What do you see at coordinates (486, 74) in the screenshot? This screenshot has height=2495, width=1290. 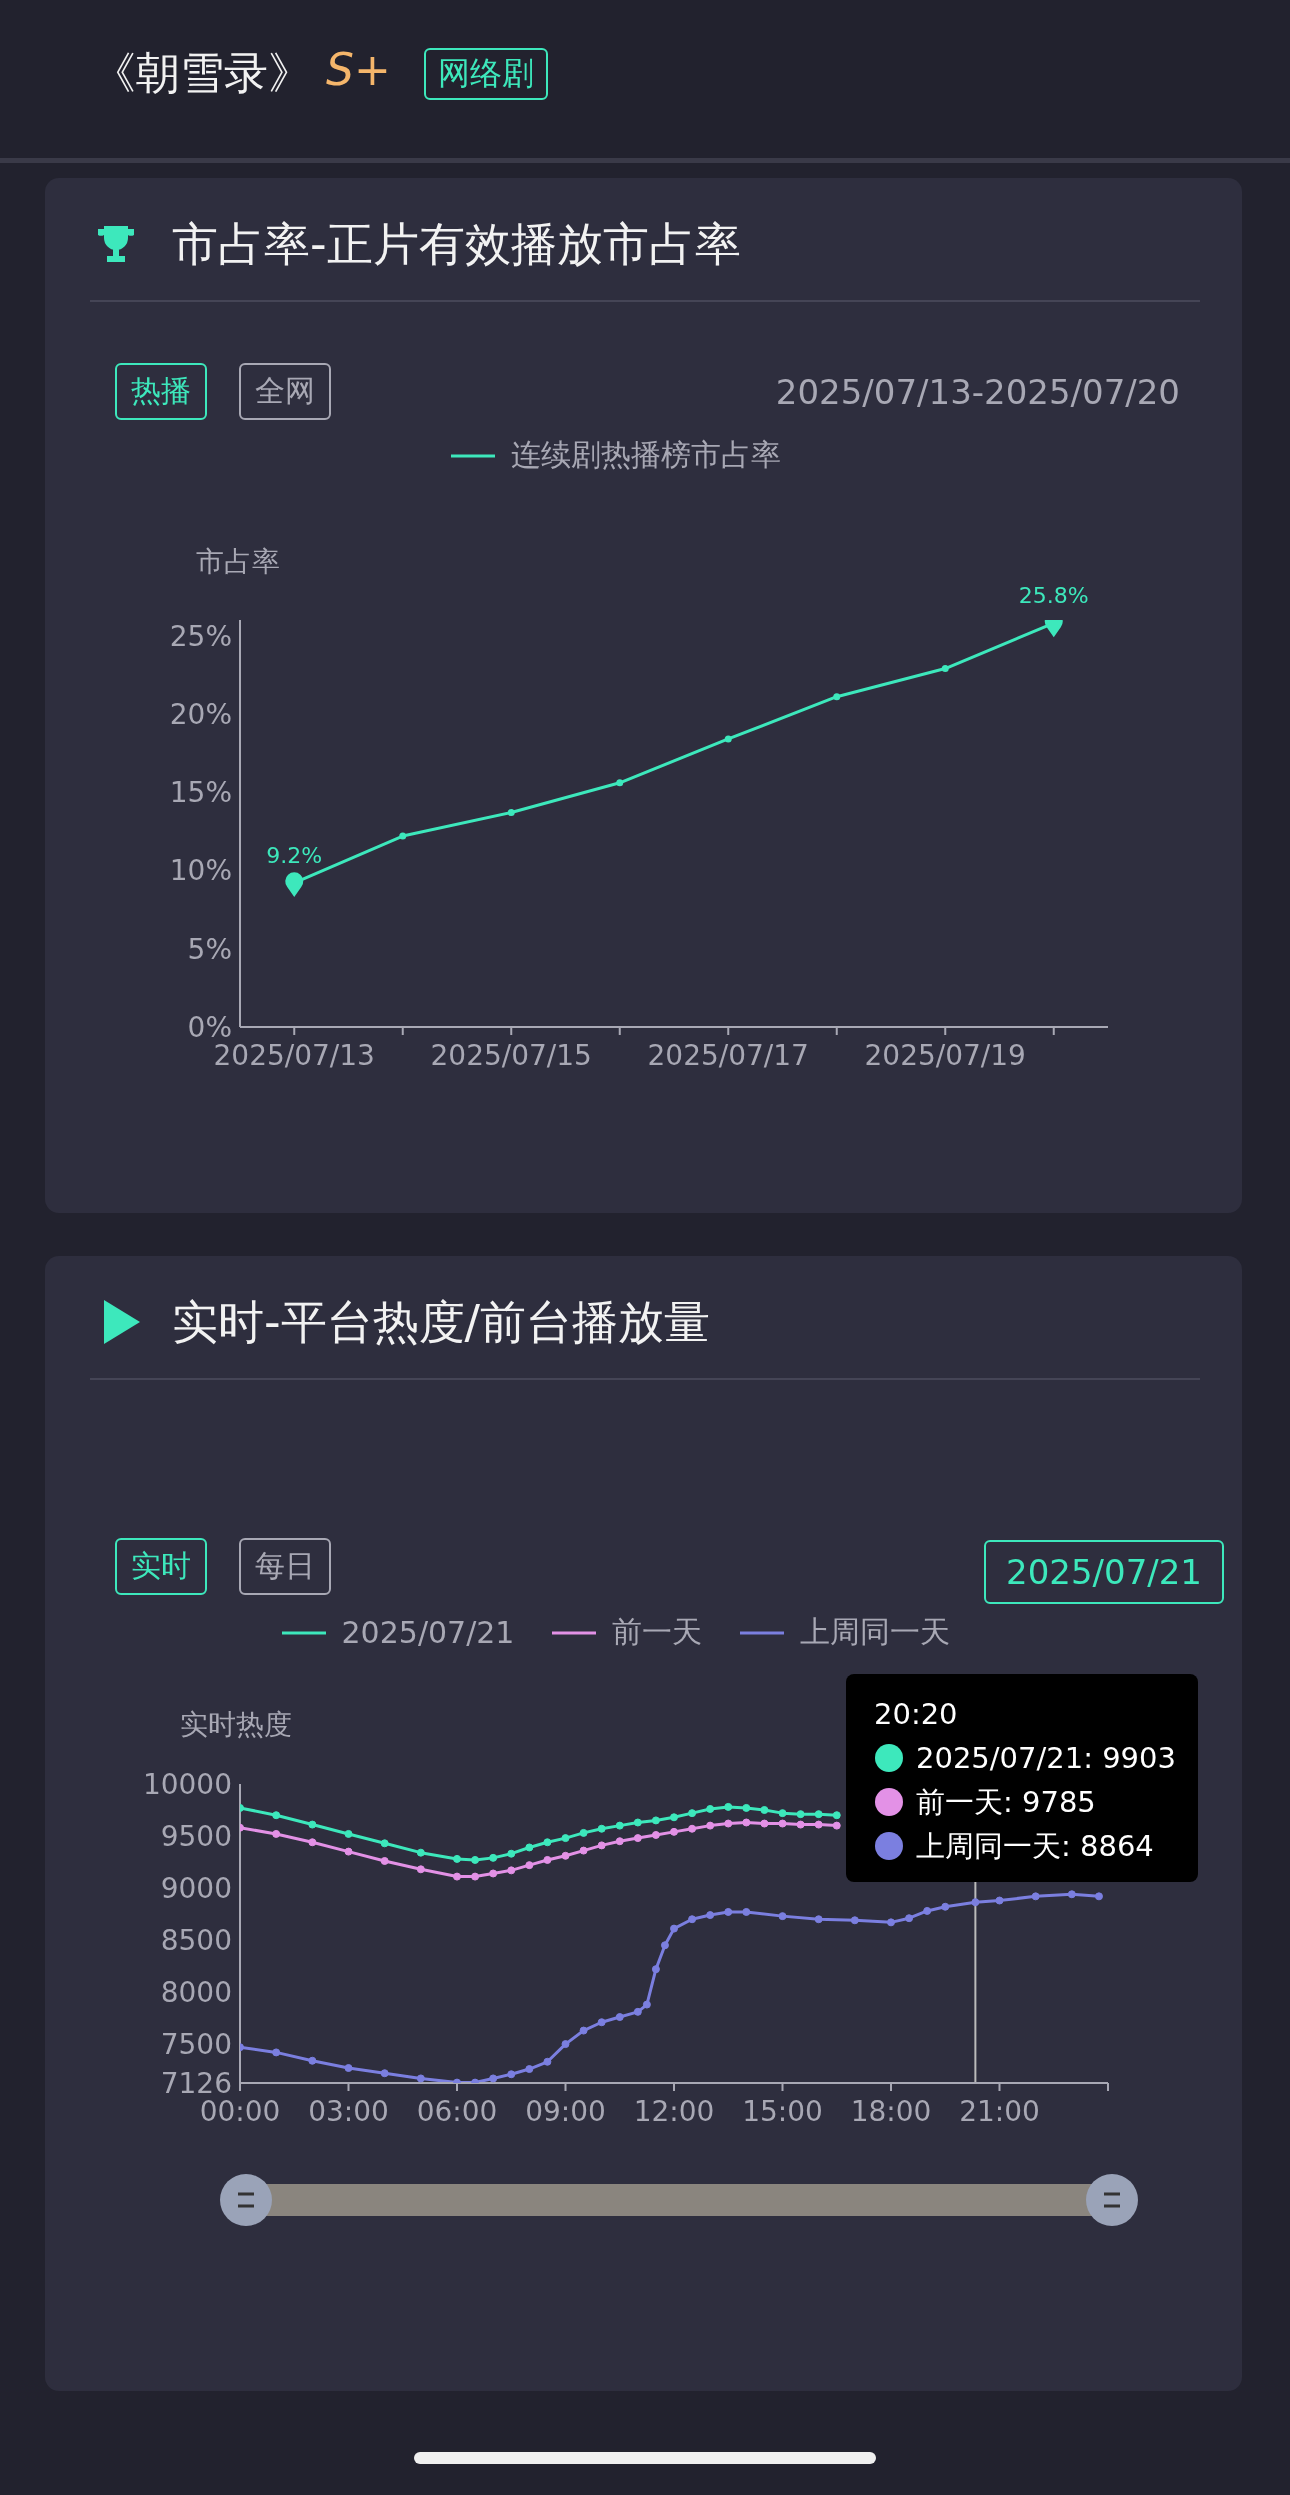 I see `text: 网络剧` at bounding box center [486, 74].